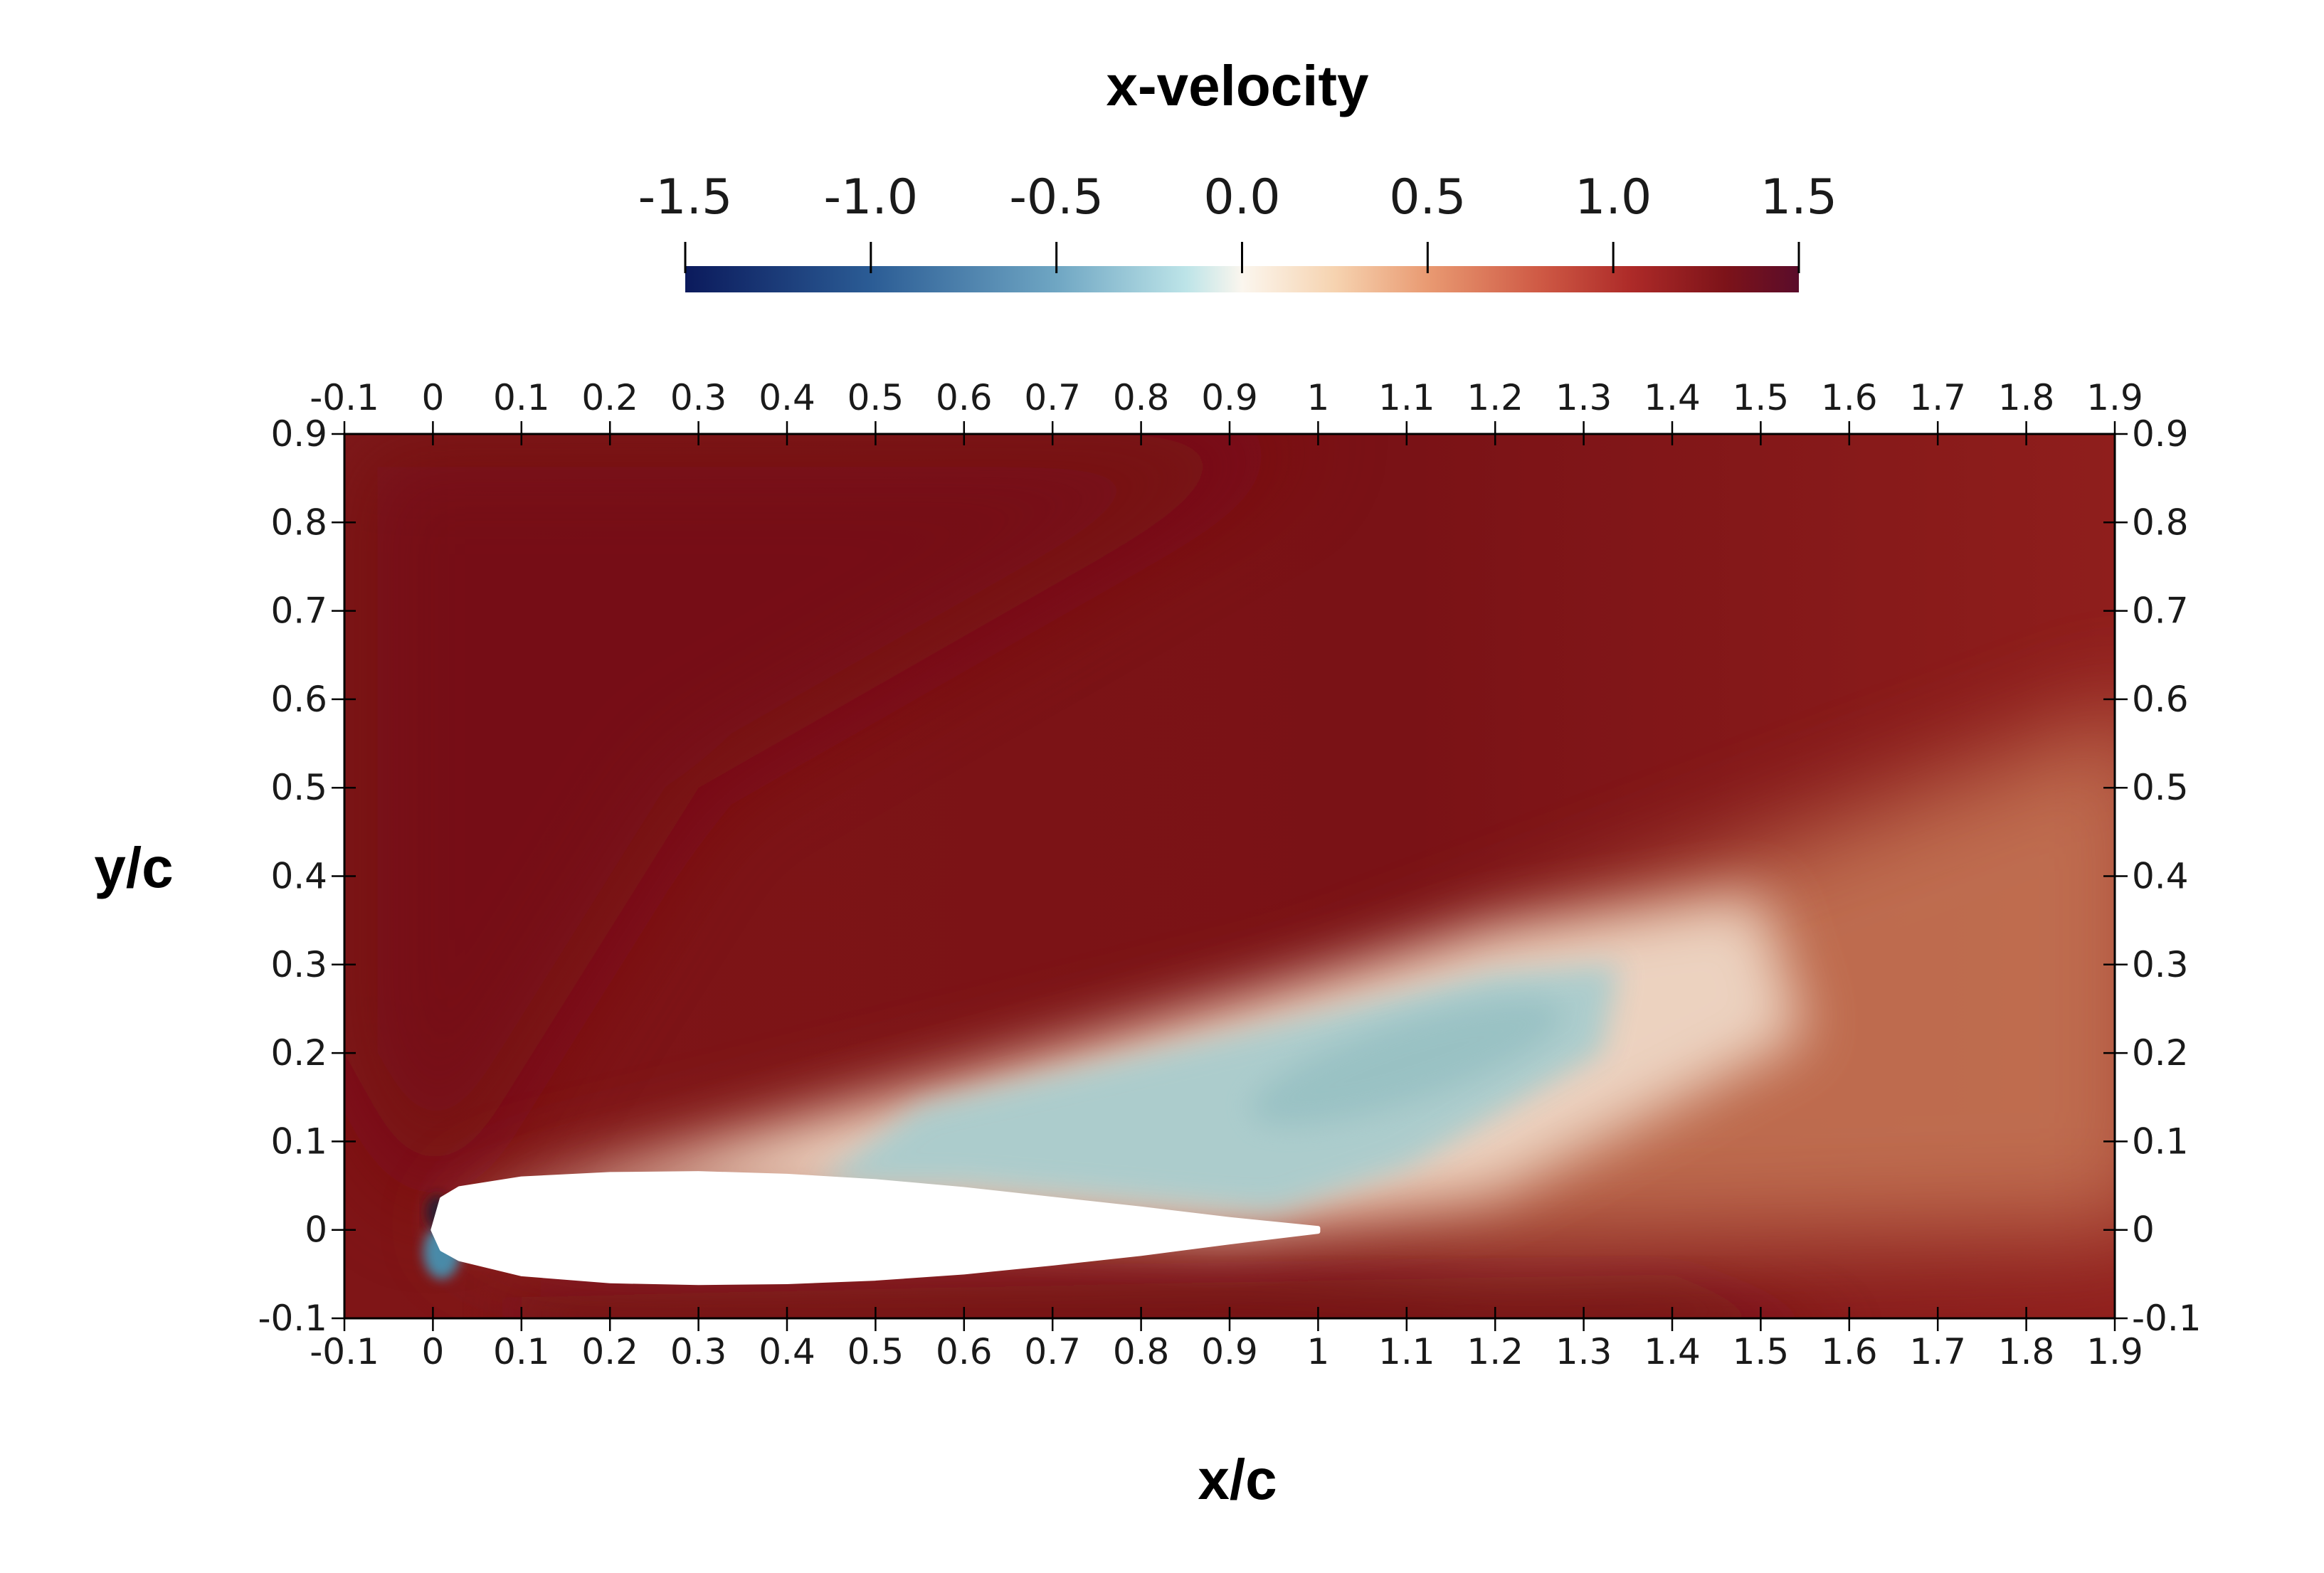 This screenshot has width=2324, height=1573. I want to click on x-tick-label-top: 0, so click(432, 397).